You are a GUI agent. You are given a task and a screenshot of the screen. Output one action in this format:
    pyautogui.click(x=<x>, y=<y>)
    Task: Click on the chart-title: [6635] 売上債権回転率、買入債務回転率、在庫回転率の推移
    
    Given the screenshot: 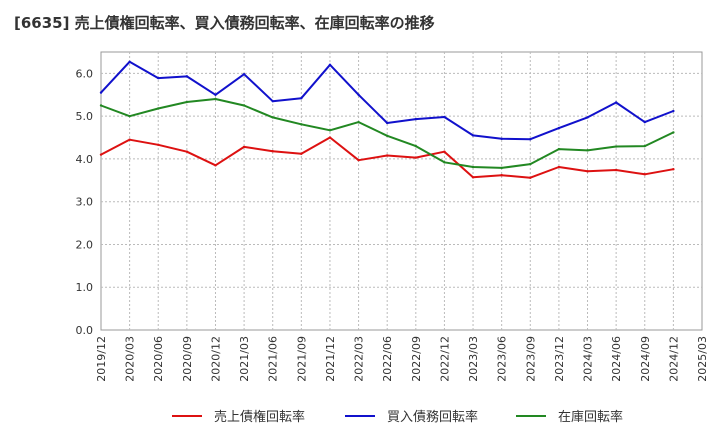 What is the action you would take?
    pyautogui.click(x=224, y=23)
    